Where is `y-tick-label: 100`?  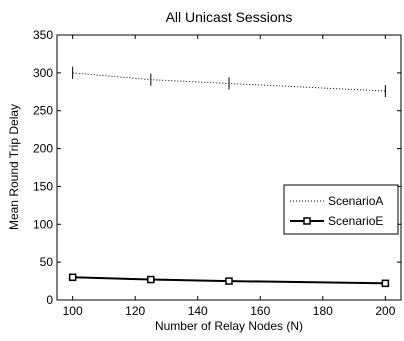 y-tick-label: 100 is located at coordinates (43, 224).